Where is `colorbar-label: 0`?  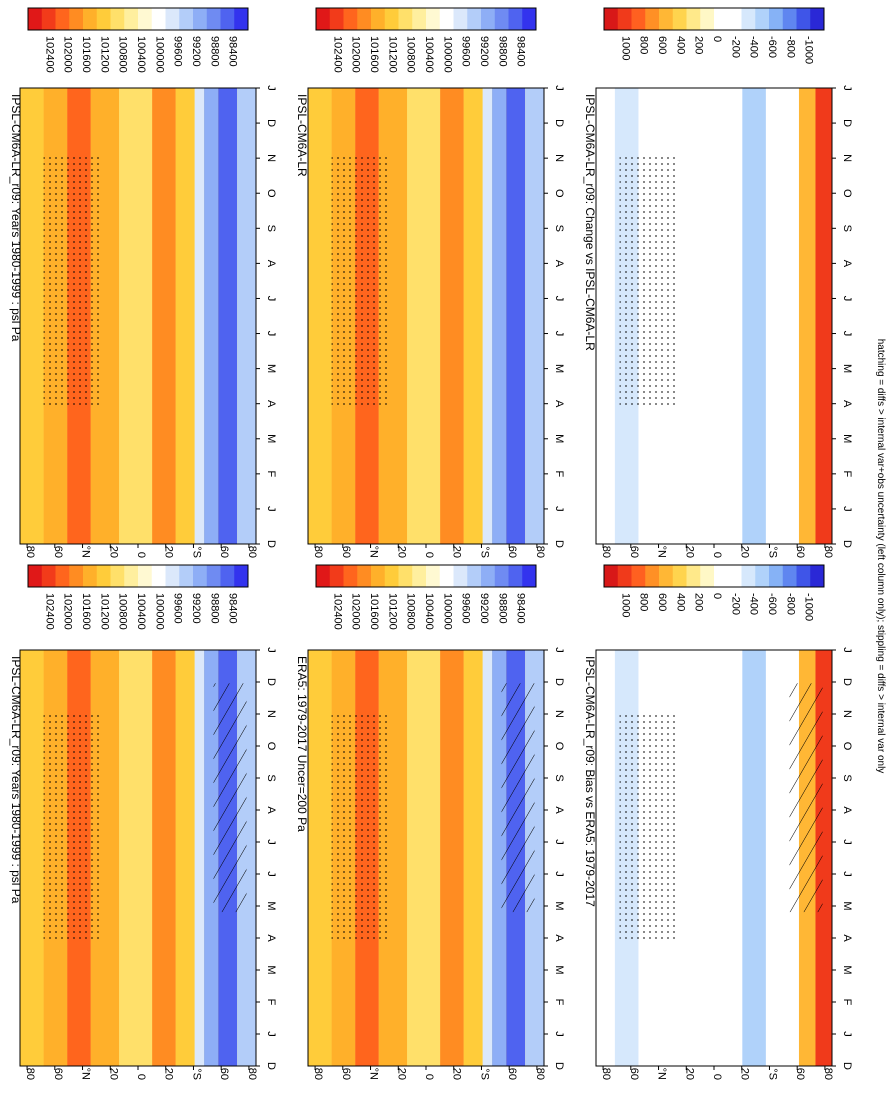
colorbar-label: 0 is located at coordinates (717, 39).